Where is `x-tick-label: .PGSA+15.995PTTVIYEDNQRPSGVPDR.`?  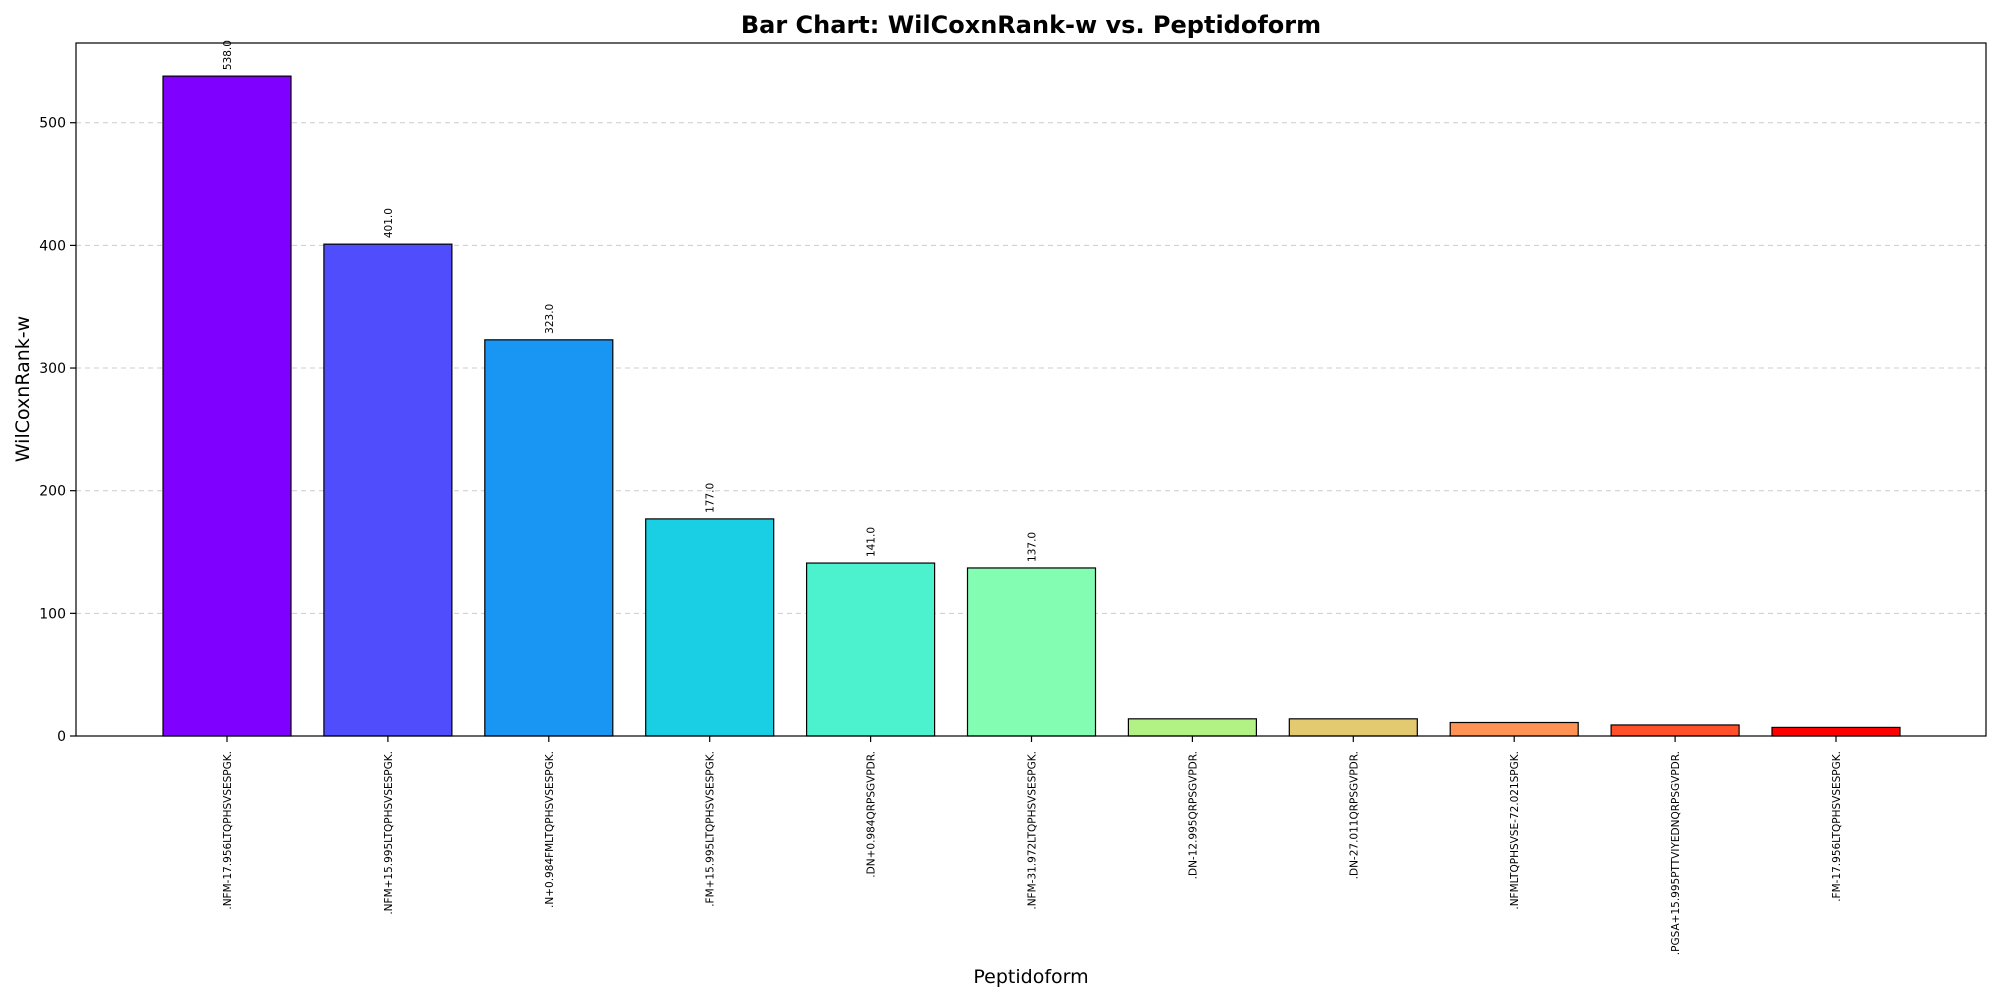
x-tick-label: .PGSA+15.995PTTVIYEDNQRPSGVPDR. is located at coordinates (1676, 853).